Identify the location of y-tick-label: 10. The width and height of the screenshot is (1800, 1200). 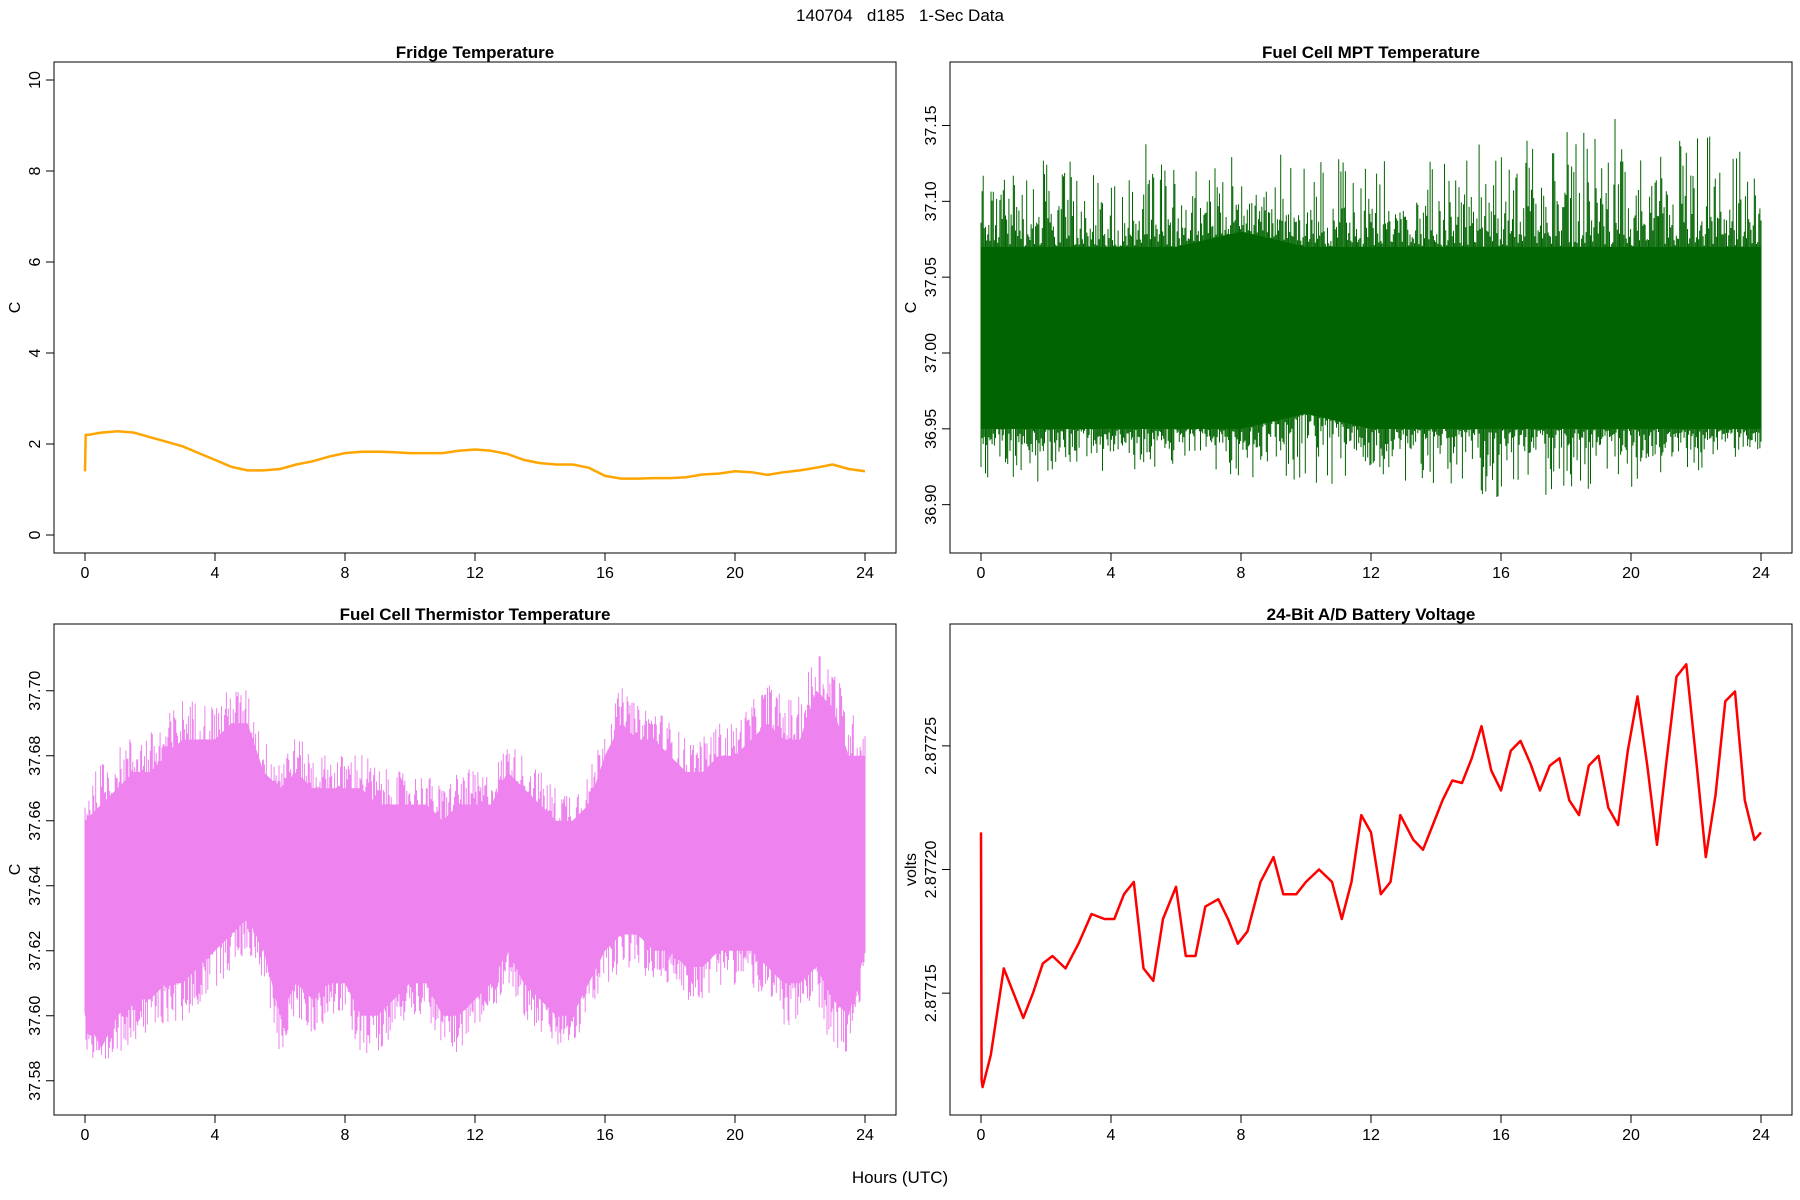
(35, 80).